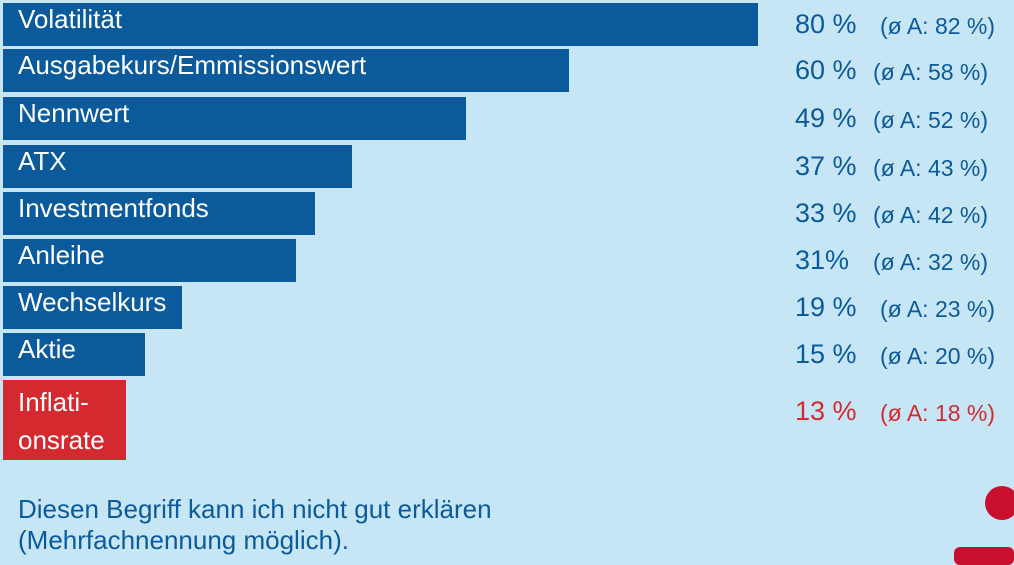  I want to click on average-label-4: (ø A: 43 %), so click(931, 168).